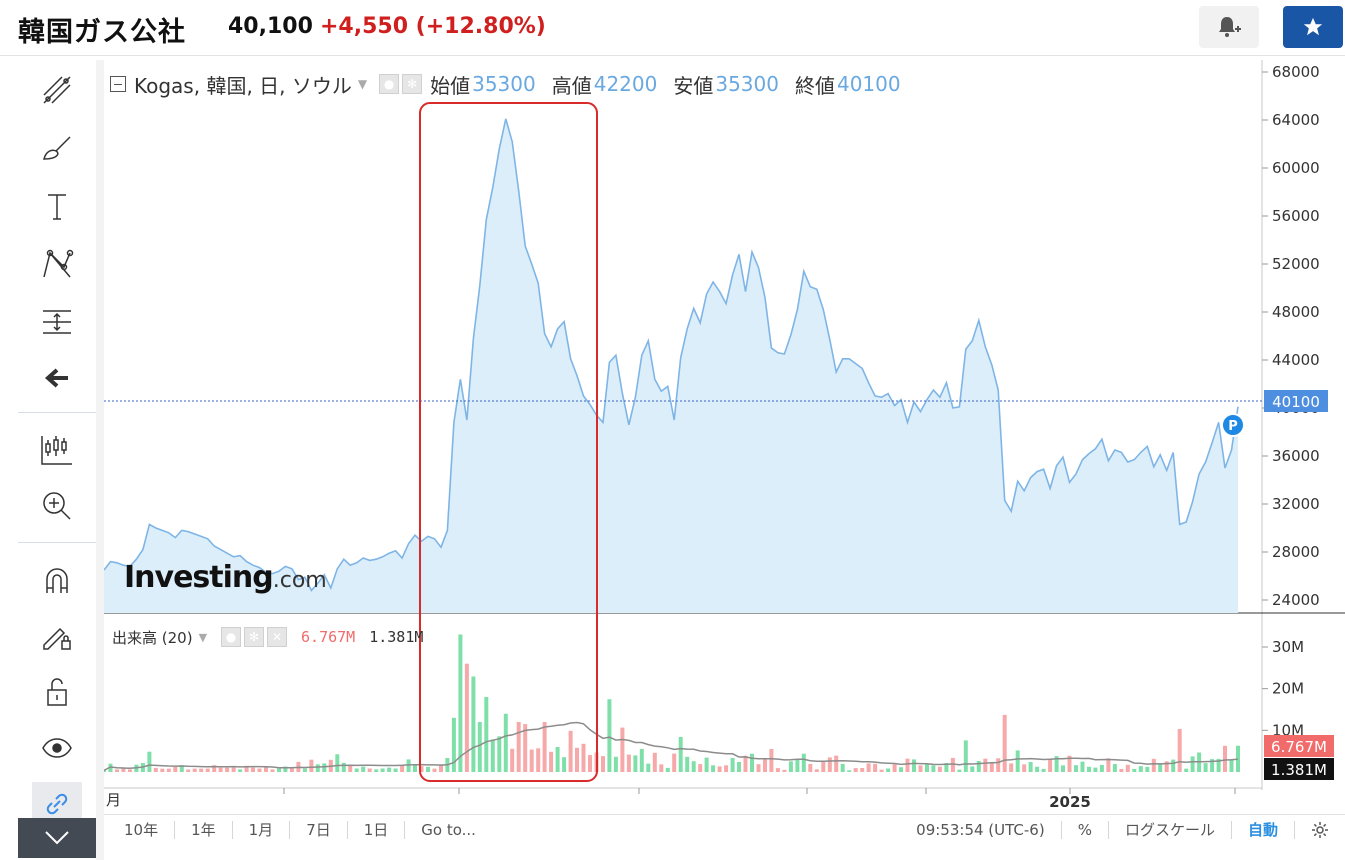 The height and width of the screenshot is (860, 1345). I want to click on lock-drawings-tool, so click(57, 636).